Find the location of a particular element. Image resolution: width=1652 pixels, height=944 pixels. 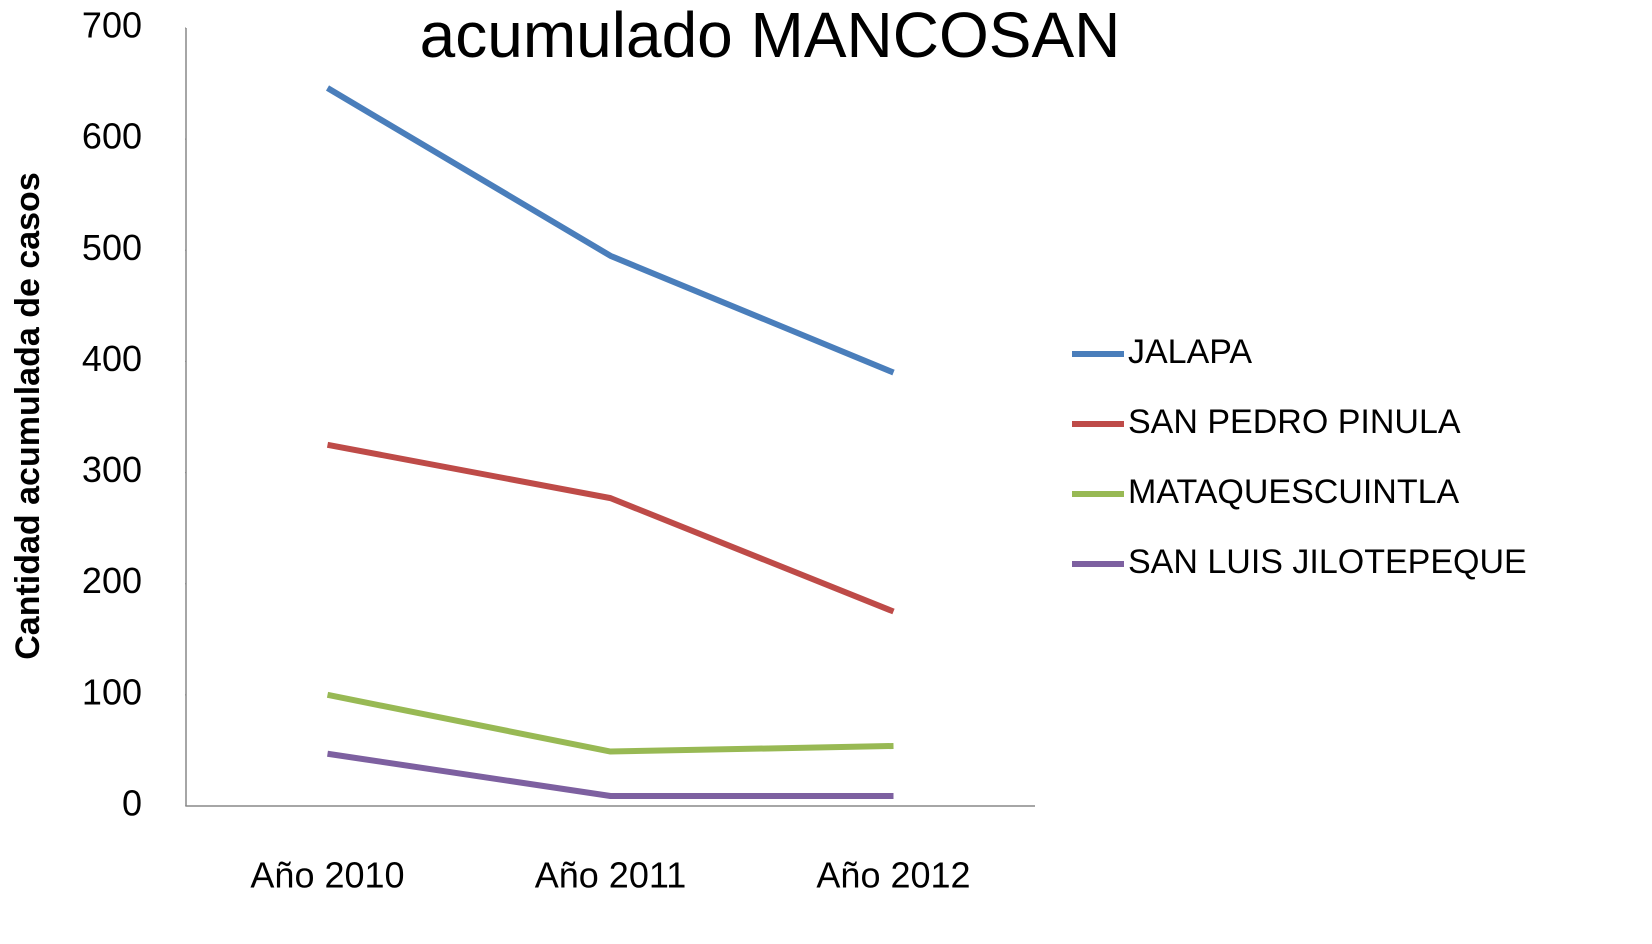

y-tick-label: 100 is located at coordinates (112, 691).